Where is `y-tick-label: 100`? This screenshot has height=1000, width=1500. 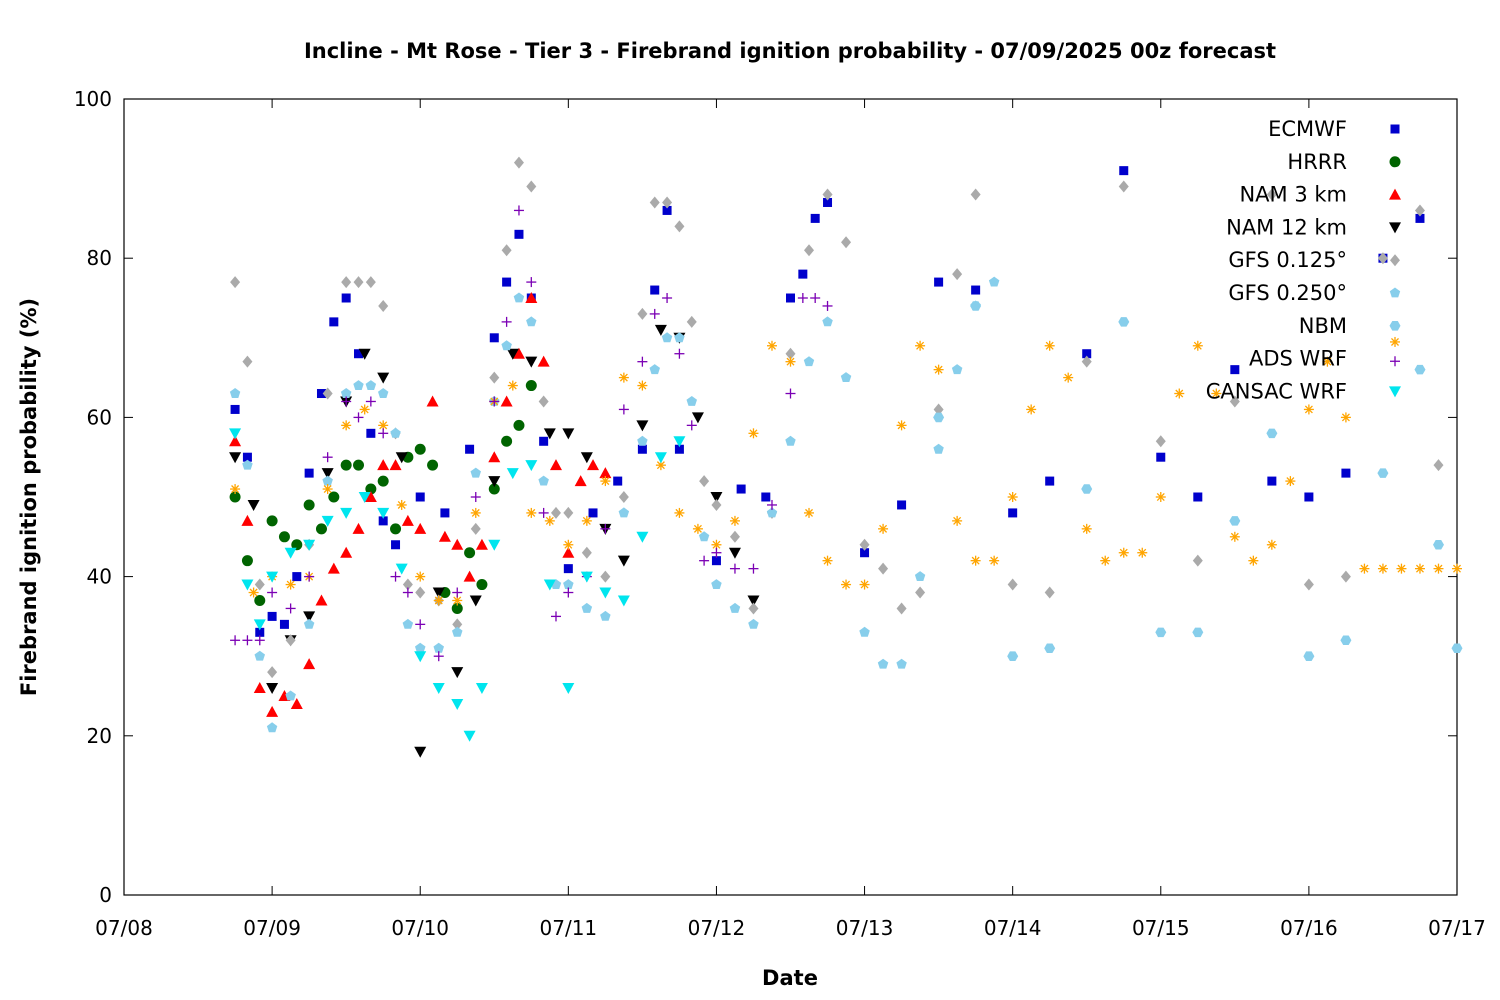 y-tick-label: 100 is located at coordinates (93, 99).